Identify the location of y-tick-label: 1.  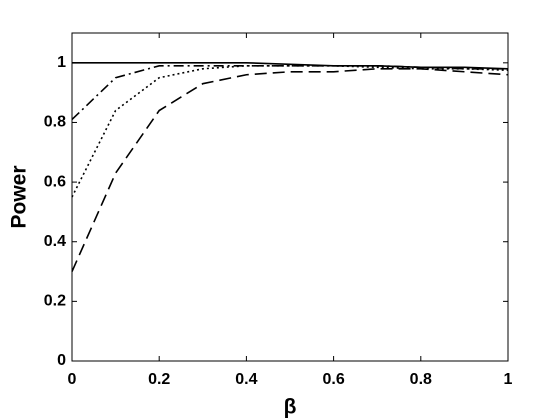
(61, 62).